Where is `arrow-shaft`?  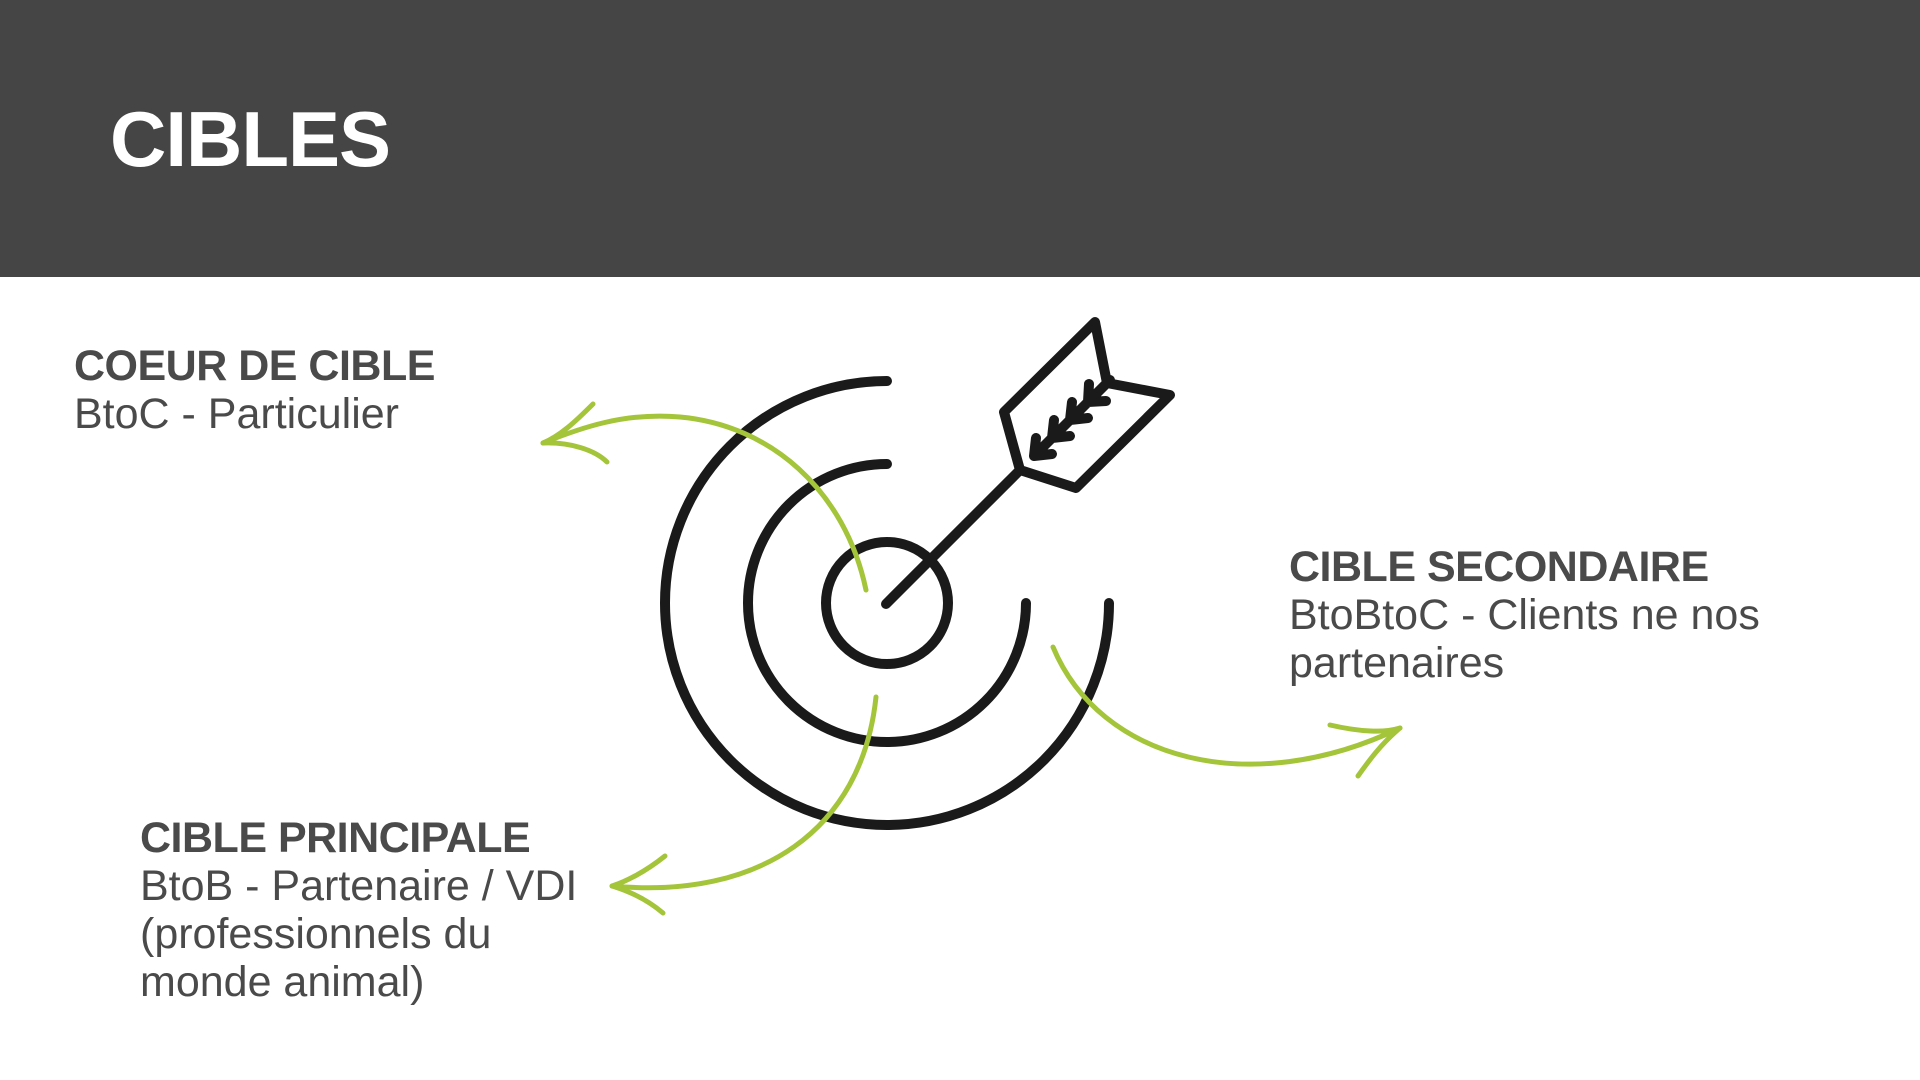 arrow-shaft is located at coordinates (953, 537).